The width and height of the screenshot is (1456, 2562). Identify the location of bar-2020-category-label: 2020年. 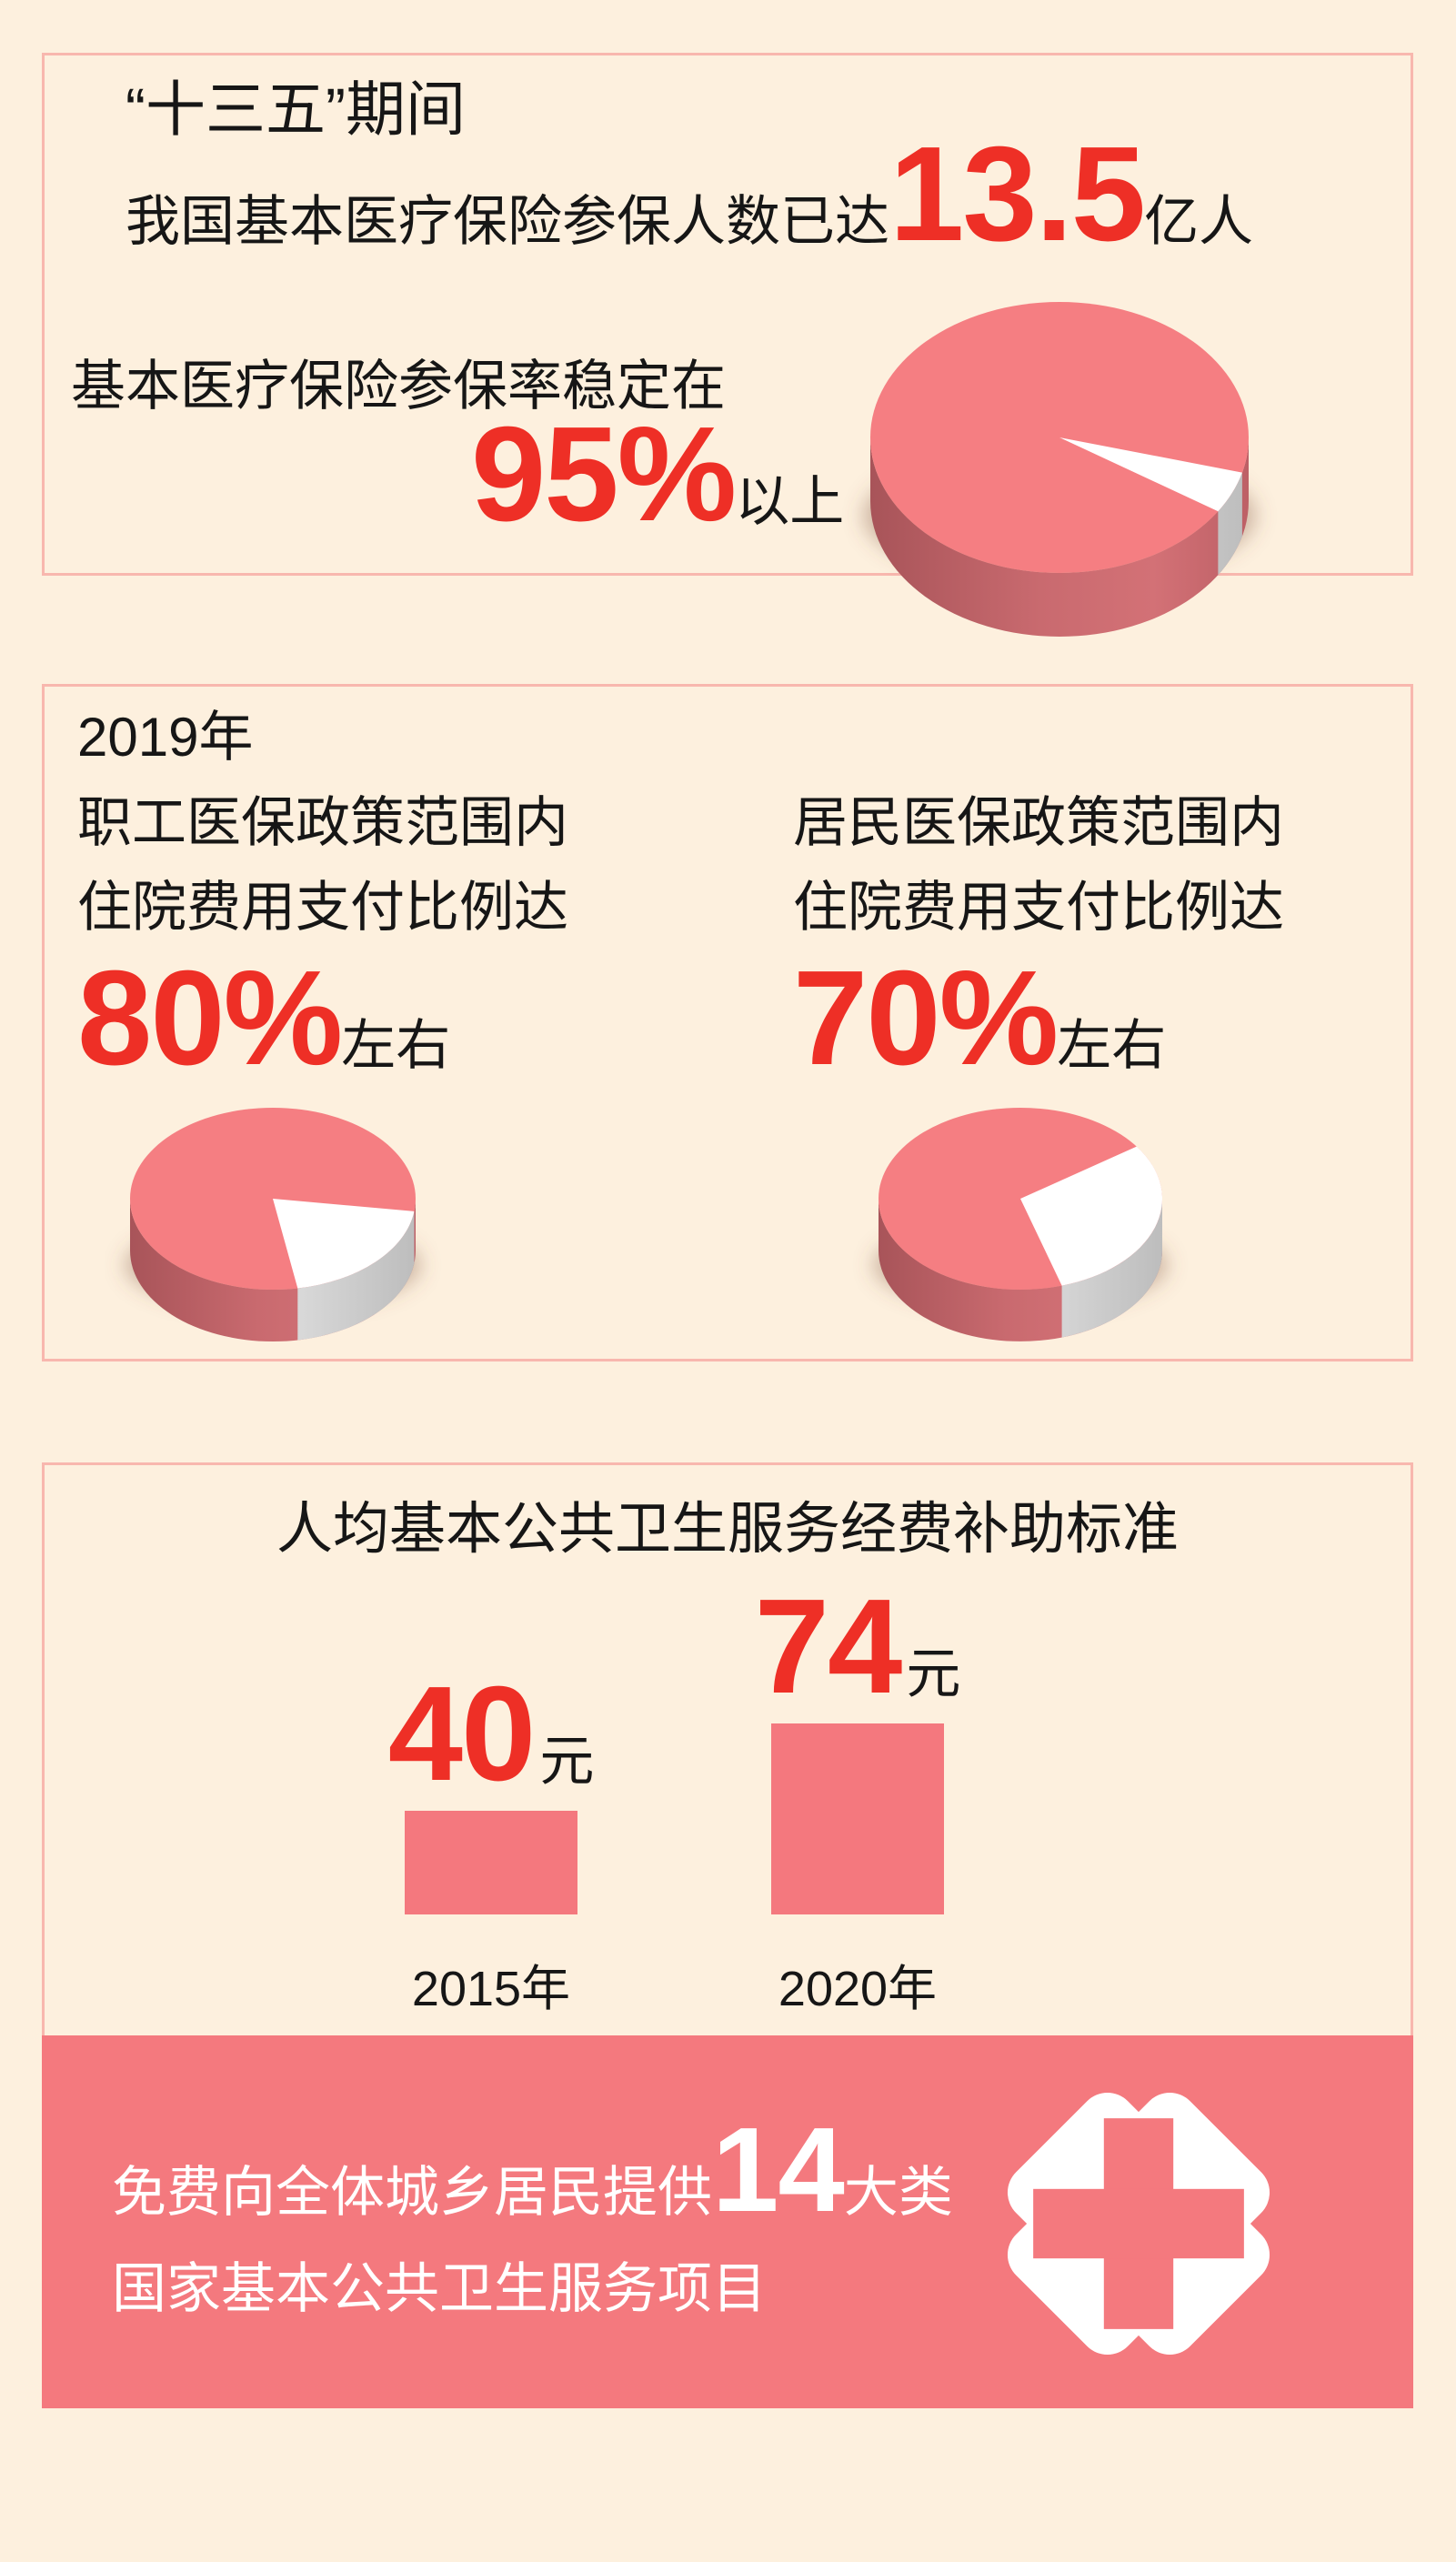
(858, 1989).